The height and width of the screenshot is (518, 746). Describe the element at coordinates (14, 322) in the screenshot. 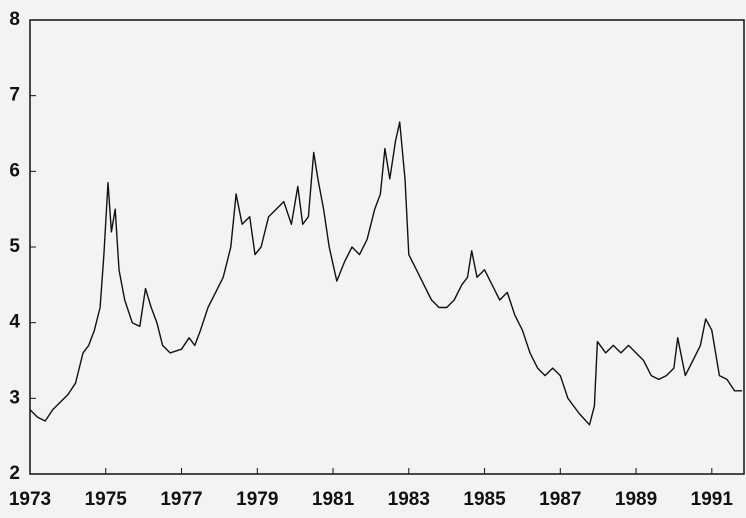

I see `y-tick-label: 4` at that location.